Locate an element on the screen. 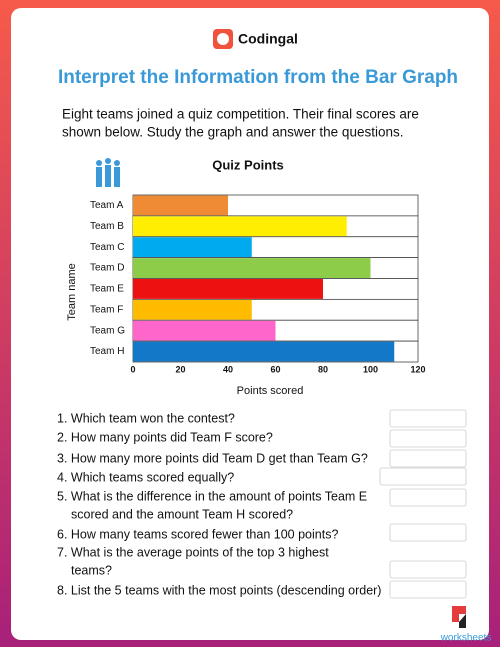 Image resolution: width=500 pixels, height=647 pixels. y-axis-label: Team name is located at coordinates (72, 291).